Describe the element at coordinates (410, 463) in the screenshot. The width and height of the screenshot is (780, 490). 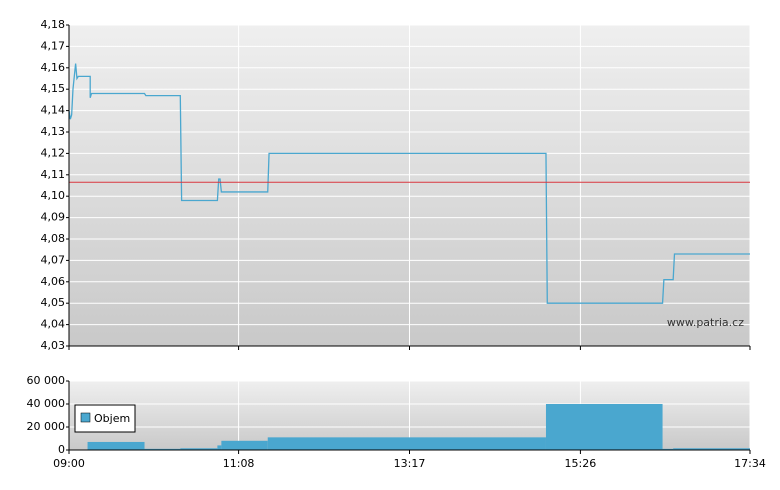
I see `x-tick-label: 13:17` at that location.